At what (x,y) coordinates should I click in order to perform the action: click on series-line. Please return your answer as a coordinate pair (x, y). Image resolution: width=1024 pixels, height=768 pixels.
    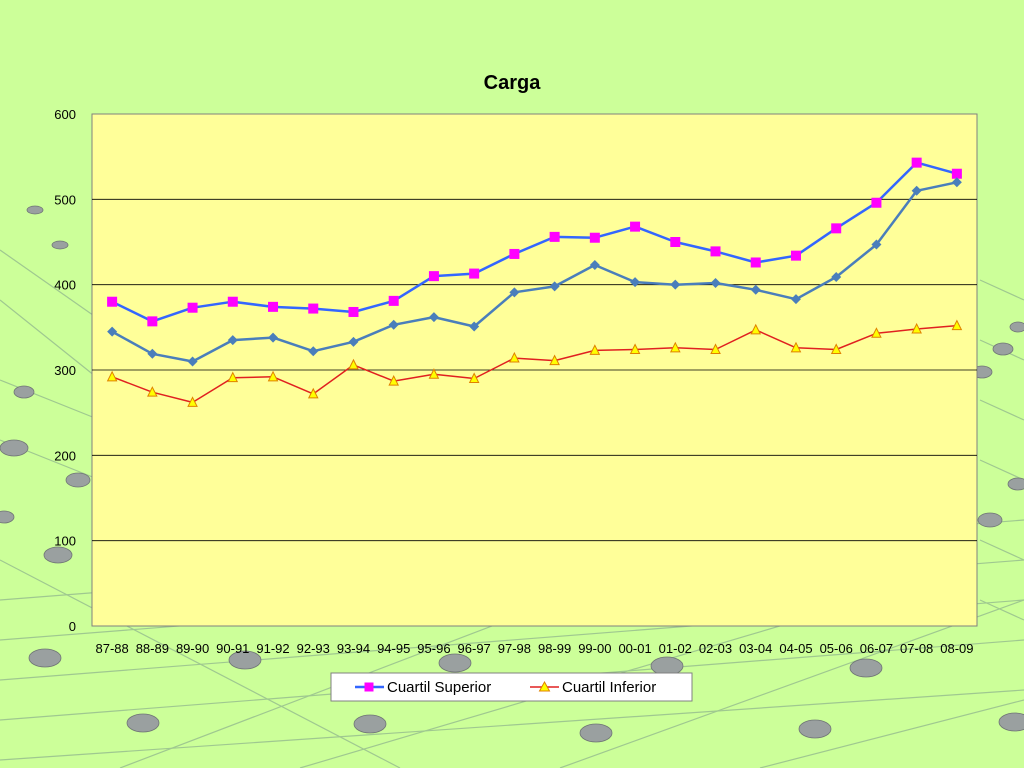
    Looking at the image, I should click on (534, 364).